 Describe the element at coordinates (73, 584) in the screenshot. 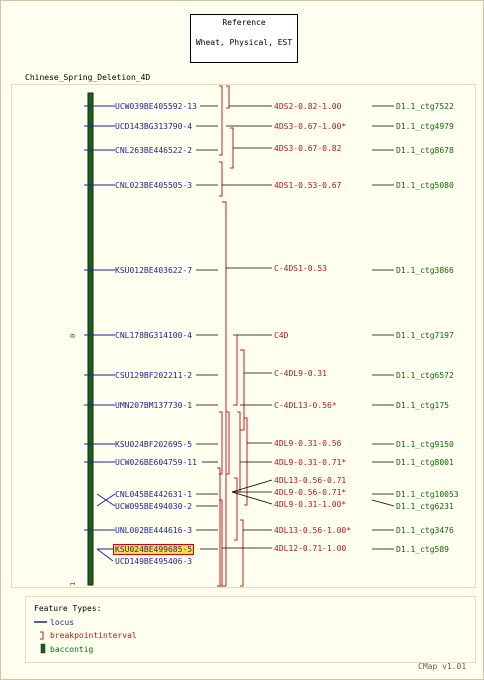

I see `axis-end-label: 1` at that location.